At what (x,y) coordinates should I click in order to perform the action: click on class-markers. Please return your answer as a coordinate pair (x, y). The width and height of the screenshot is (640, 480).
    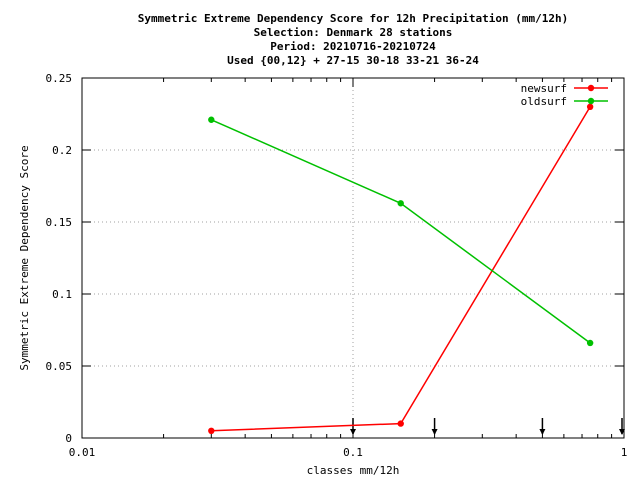
    Looking at the image, I should click on (487, 426).